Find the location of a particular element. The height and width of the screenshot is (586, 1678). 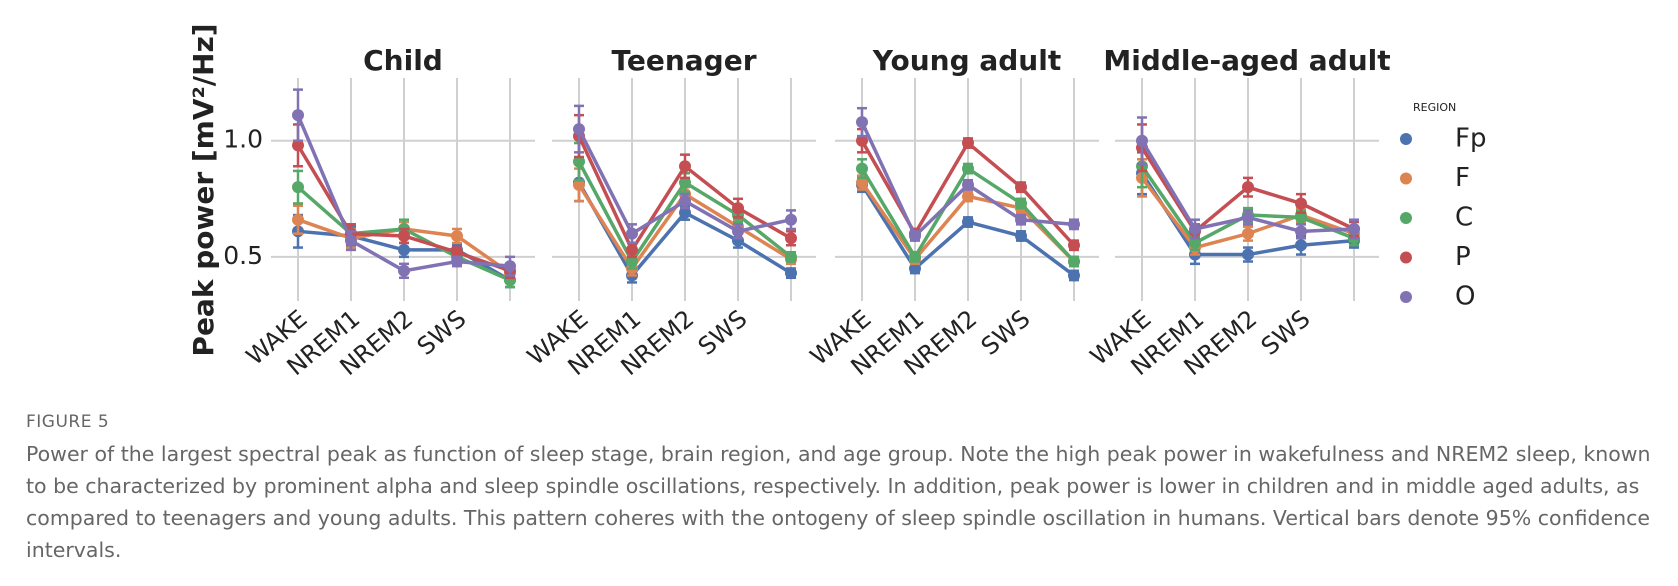

legend-label: F is located at coordinates (1462, 178).